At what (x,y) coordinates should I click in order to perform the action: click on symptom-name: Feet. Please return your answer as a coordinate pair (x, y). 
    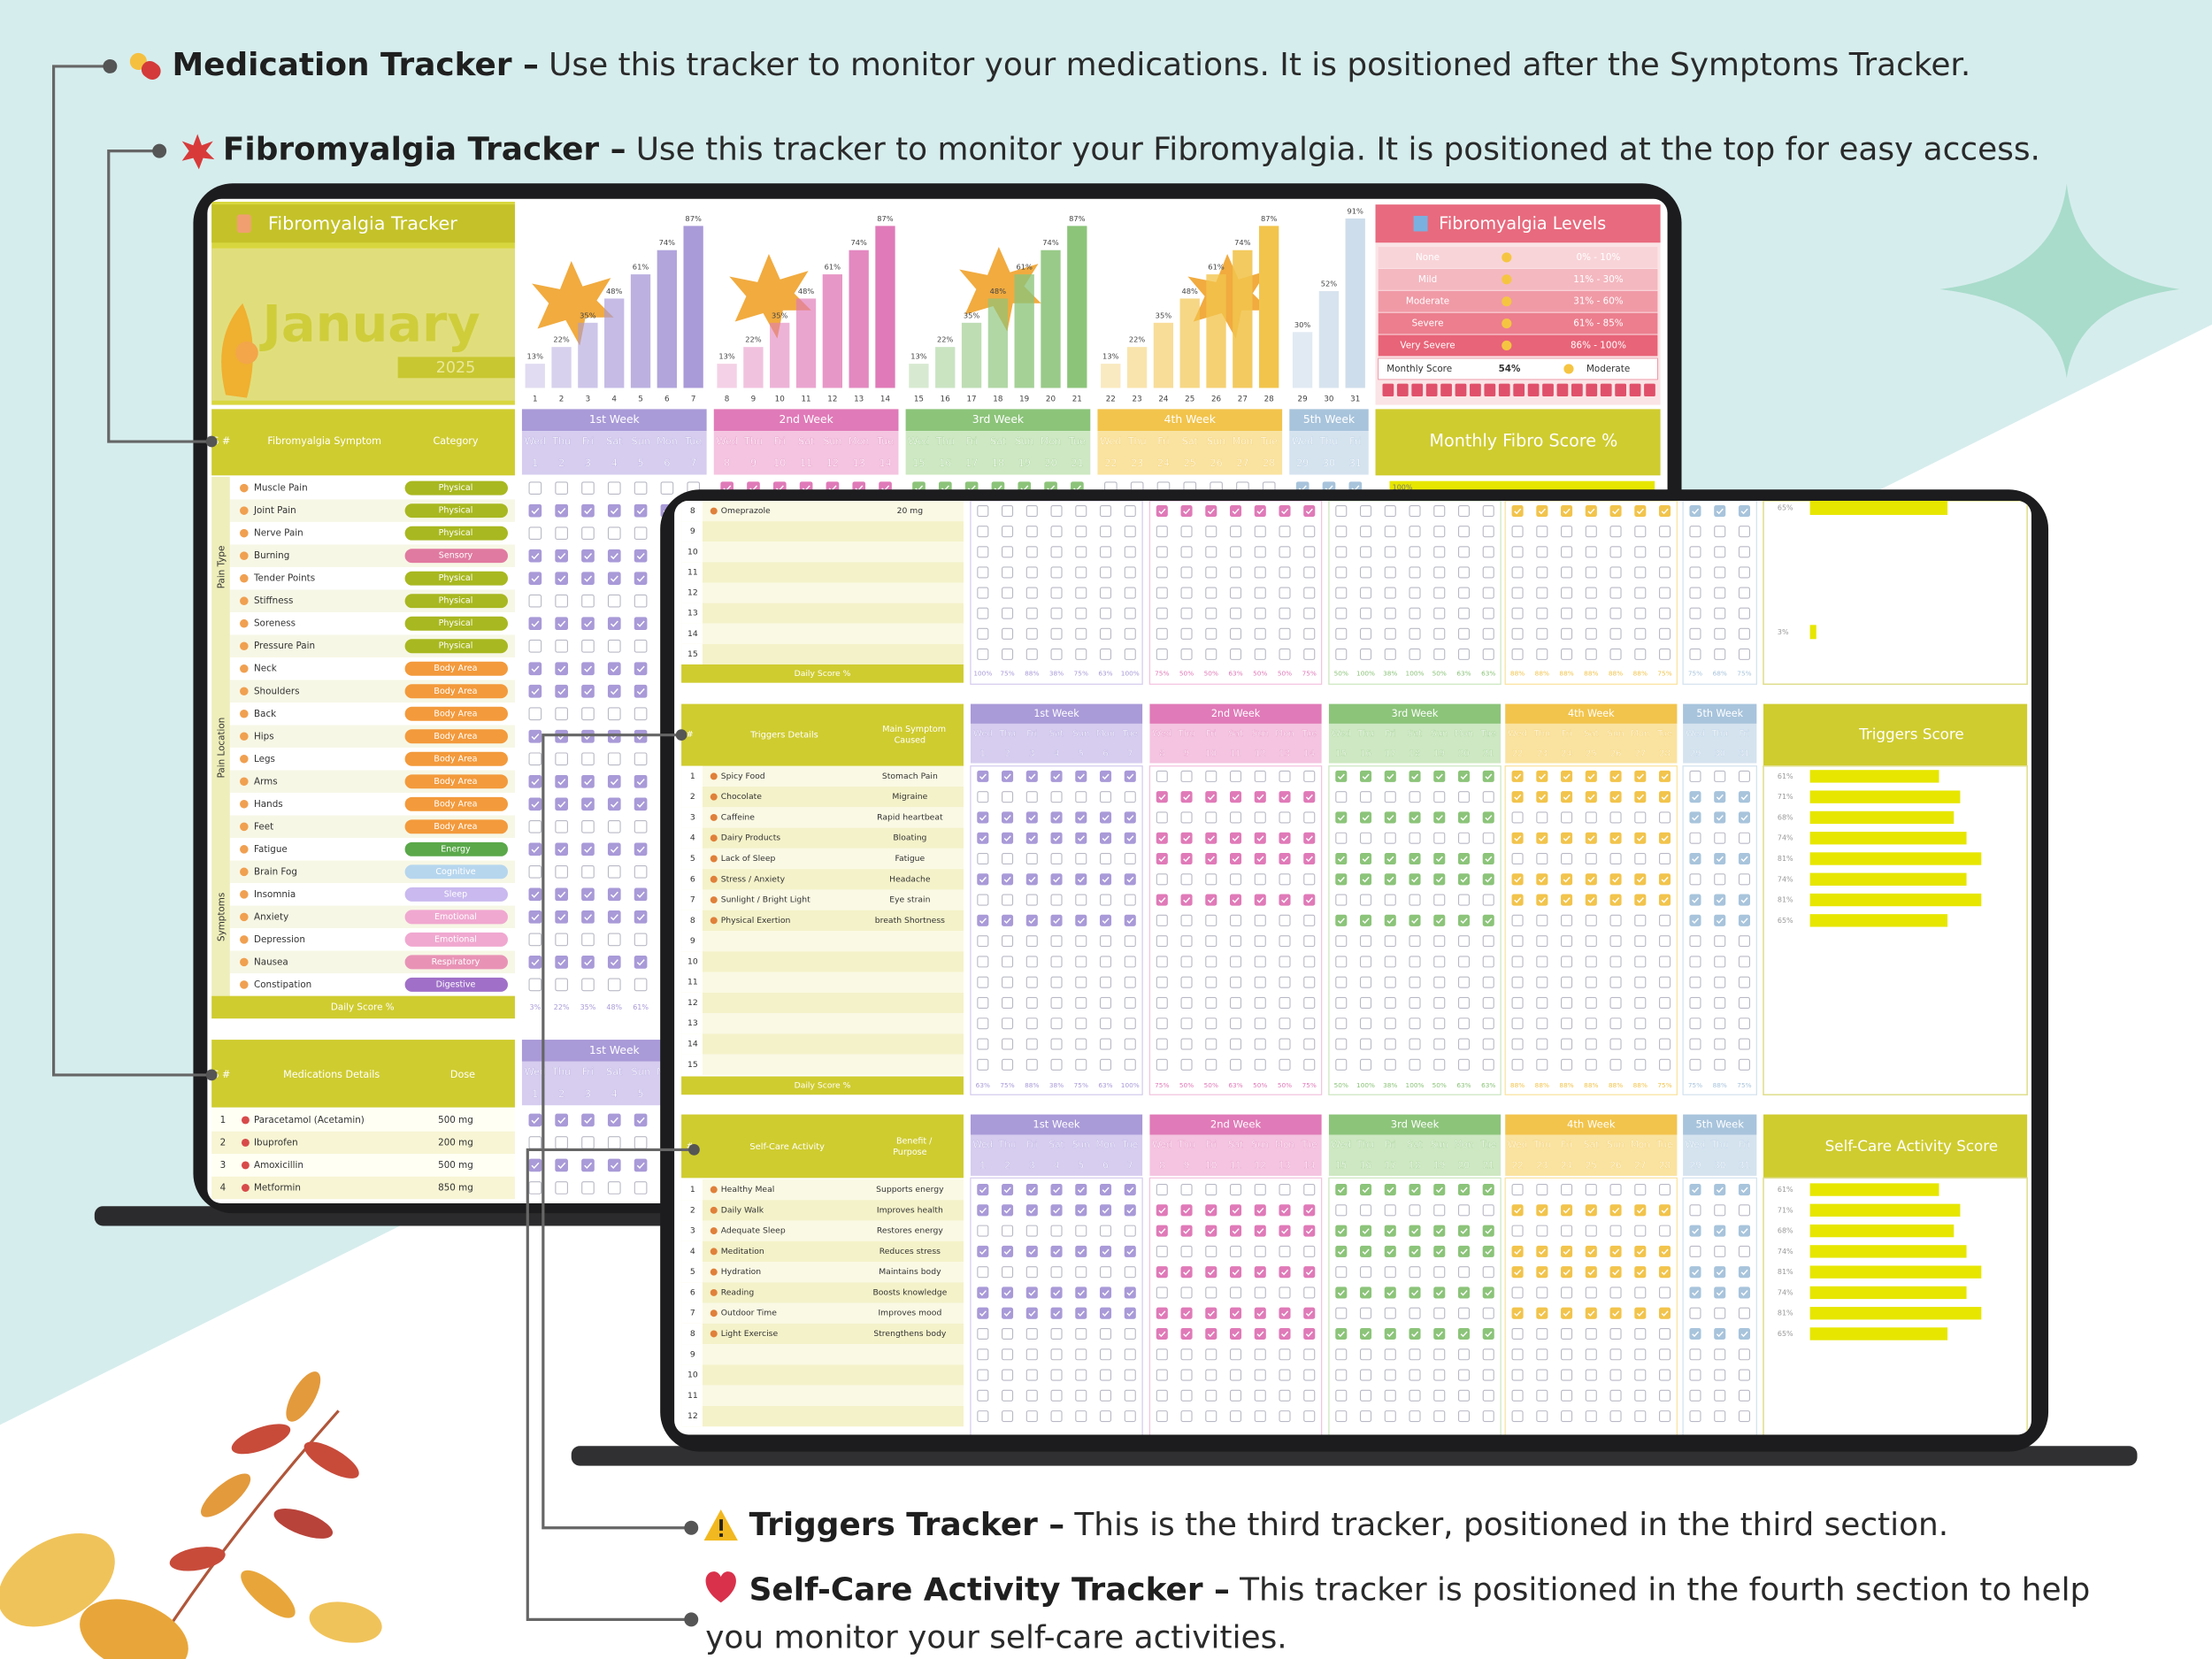
    Looking at the image, I should click on (263, 826).